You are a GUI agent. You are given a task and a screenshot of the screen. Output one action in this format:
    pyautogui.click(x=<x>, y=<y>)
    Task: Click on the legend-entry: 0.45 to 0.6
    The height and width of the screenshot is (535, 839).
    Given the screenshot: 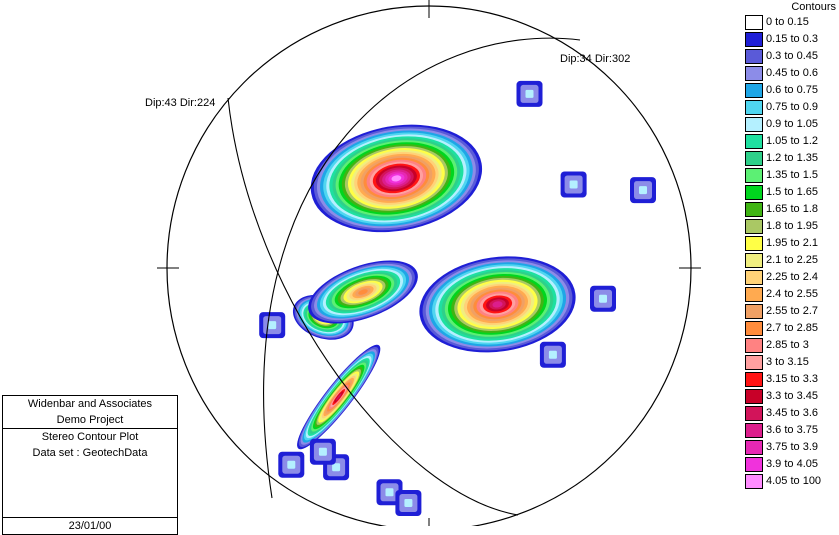 What is the action you would take?
    pyautogui.click(x=792, y=73)
    